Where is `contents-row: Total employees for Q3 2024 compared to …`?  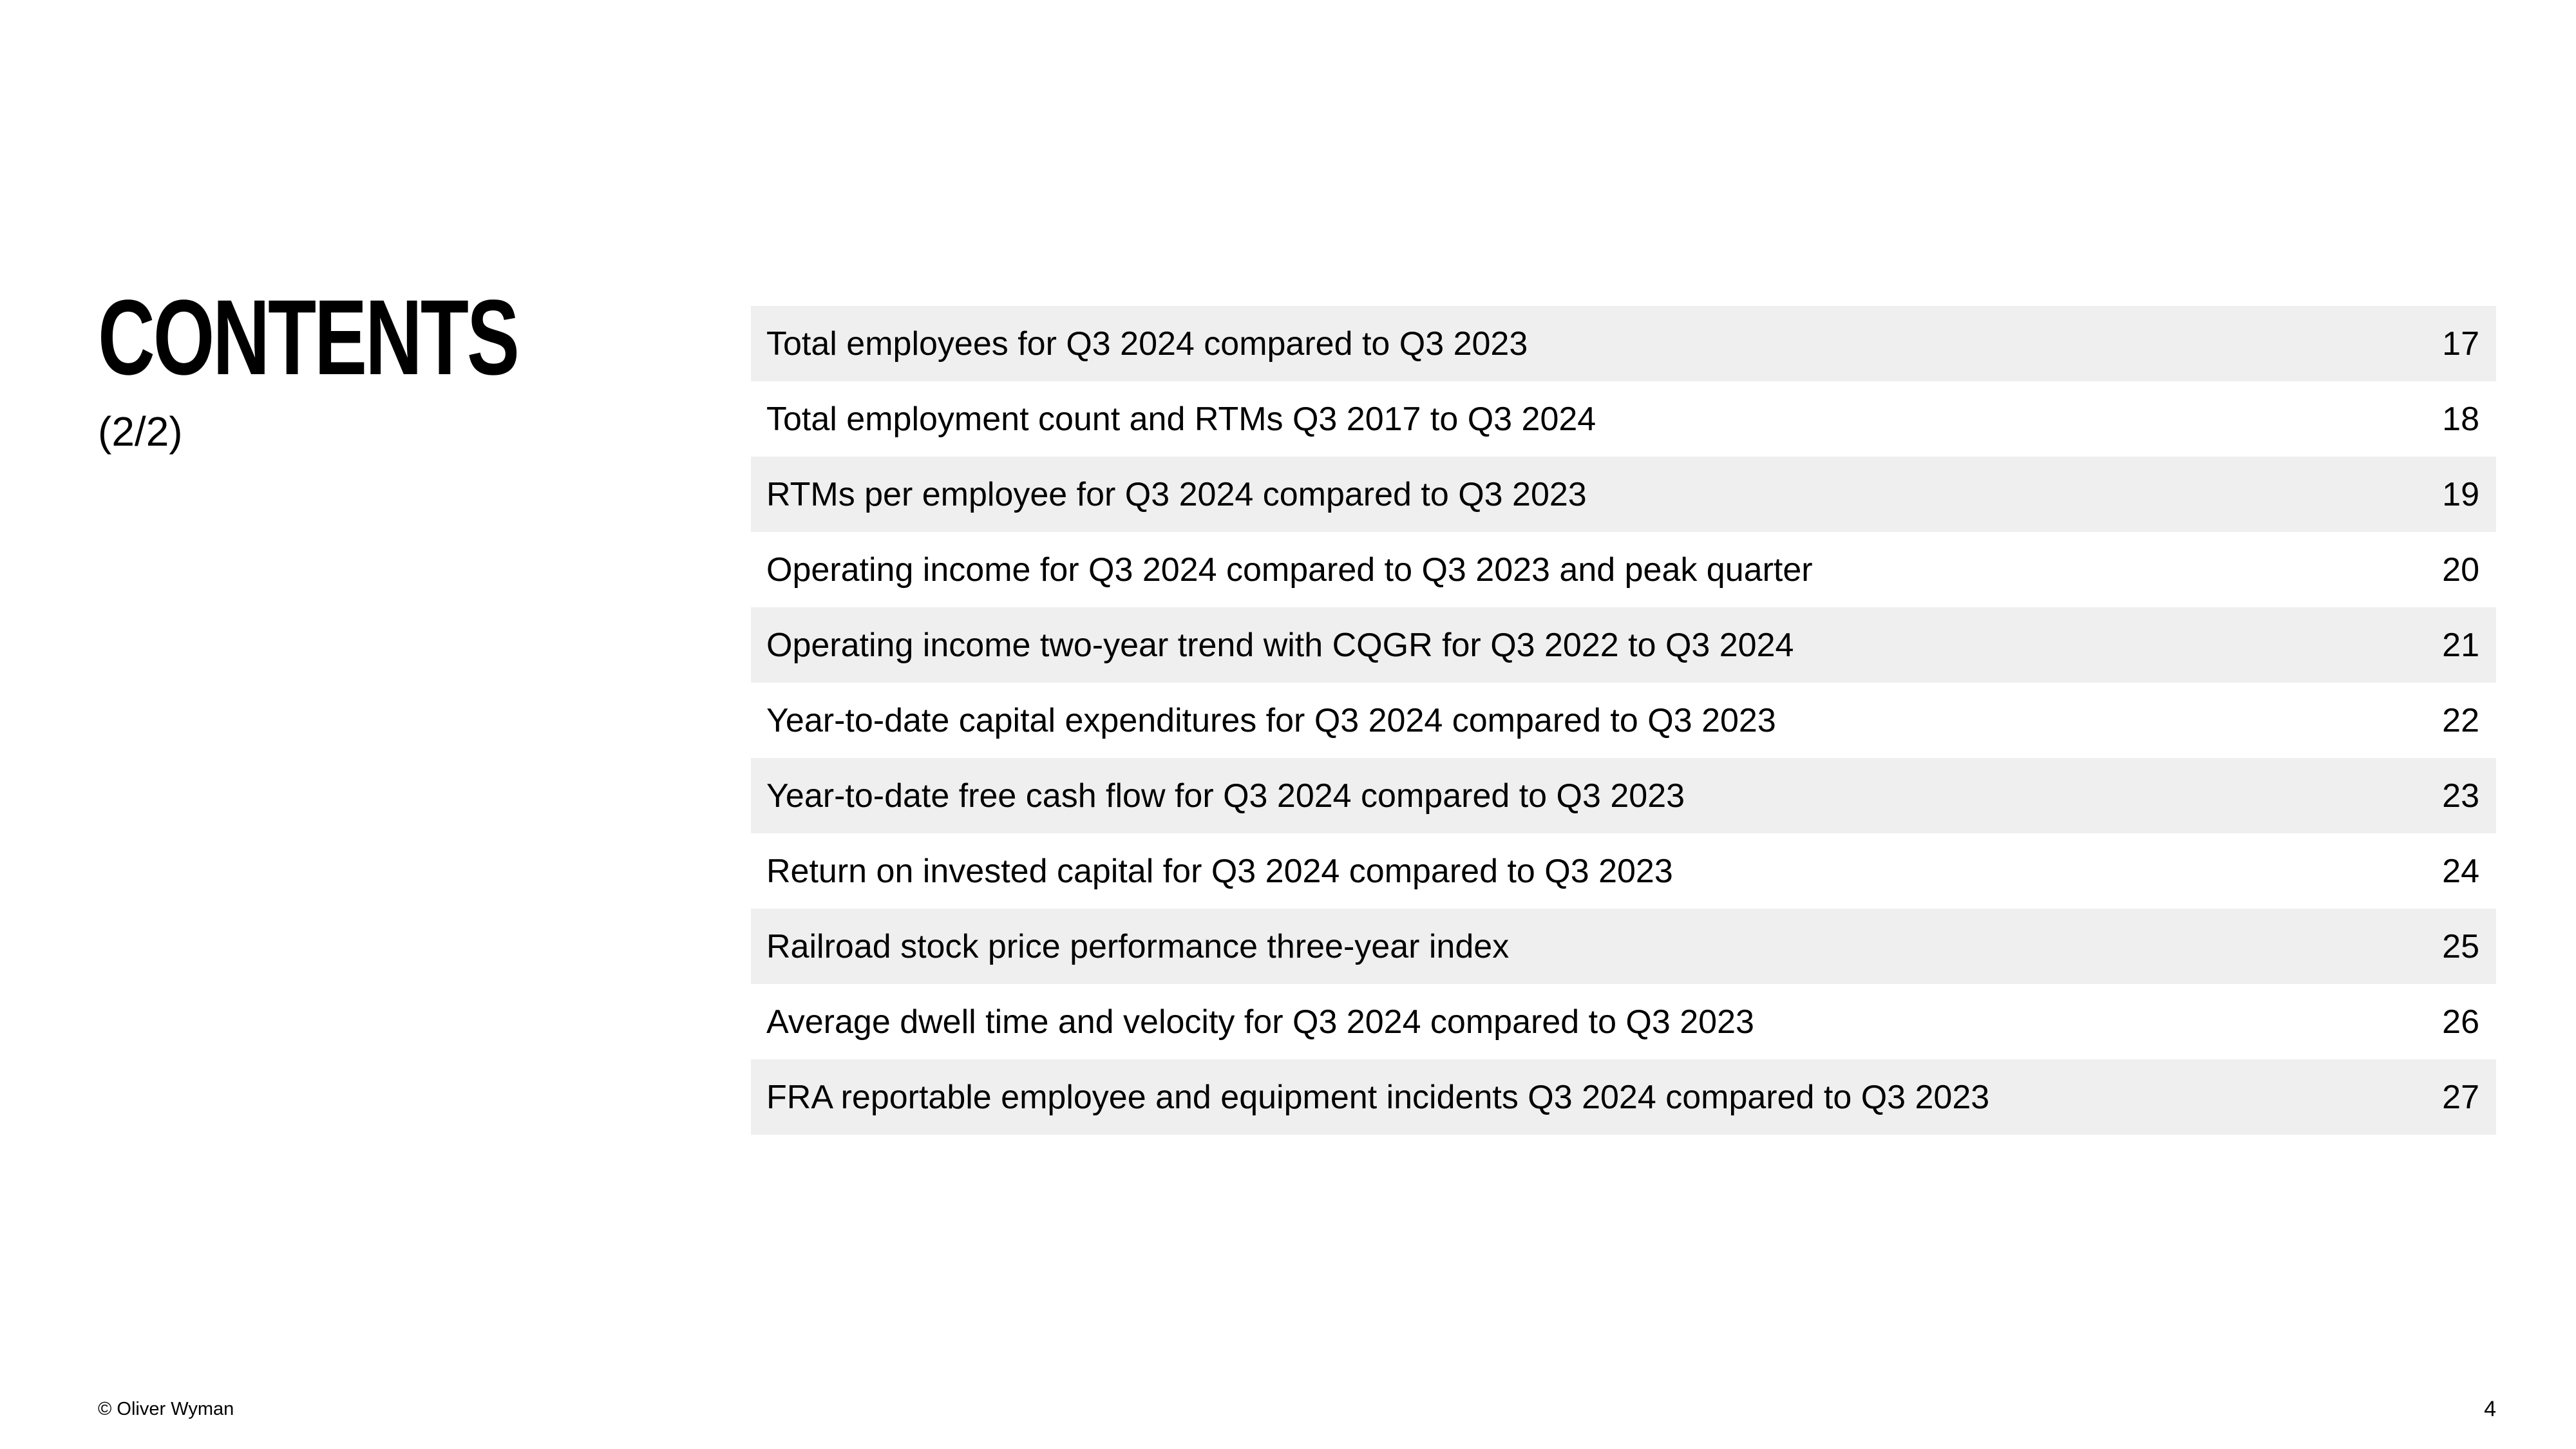 contents-row: Total employees for Q3 2024 compared to … is located at coordinates (1624, 343).